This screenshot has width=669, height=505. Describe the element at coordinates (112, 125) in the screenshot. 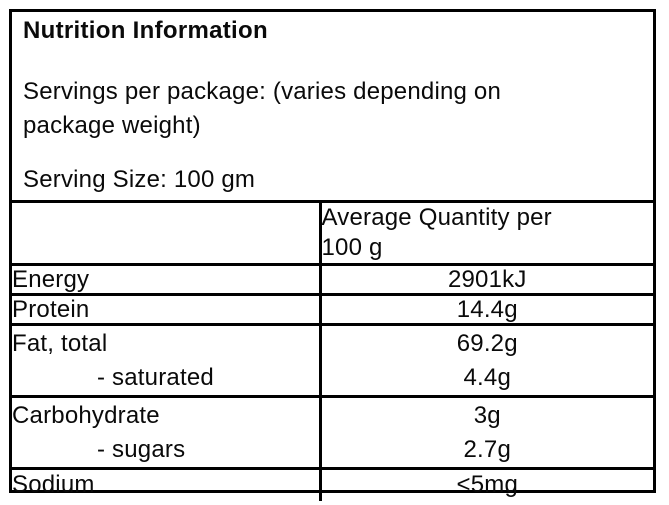

I see `servings-text-line2: package weight)` at that location.